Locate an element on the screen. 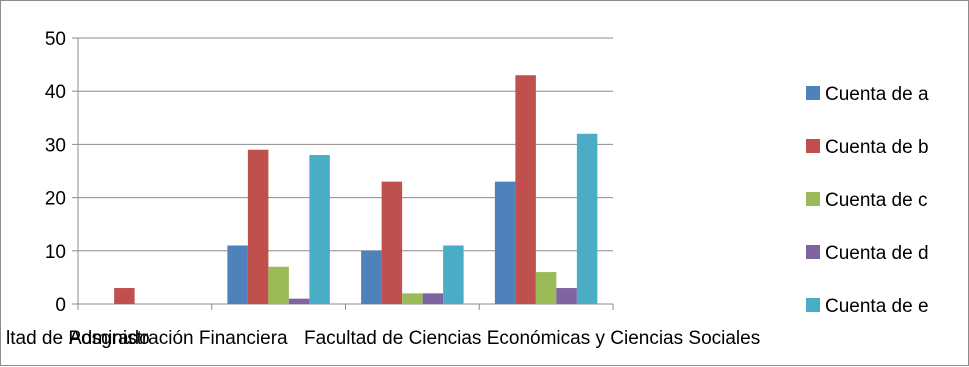  y-tick-label: 20 is located at coordinates (55, 199).